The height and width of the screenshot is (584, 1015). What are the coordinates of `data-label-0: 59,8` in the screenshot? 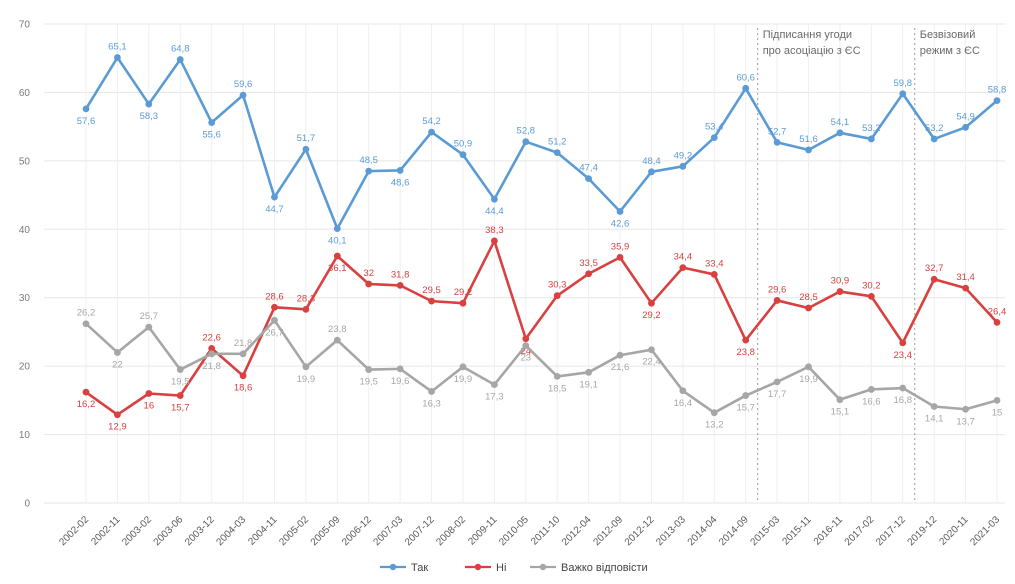 It's located at (903, 83).